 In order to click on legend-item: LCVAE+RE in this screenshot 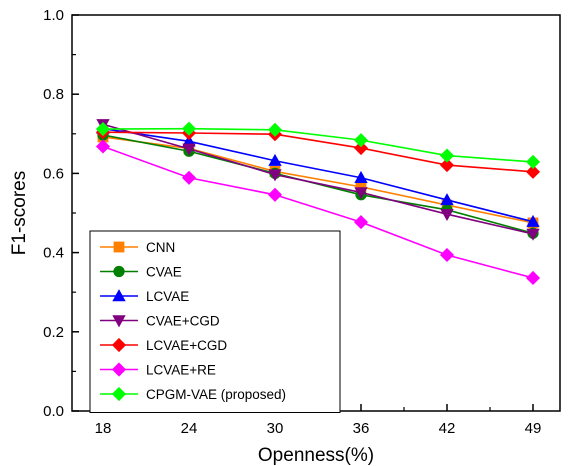, I will do `click(158, 370)`.